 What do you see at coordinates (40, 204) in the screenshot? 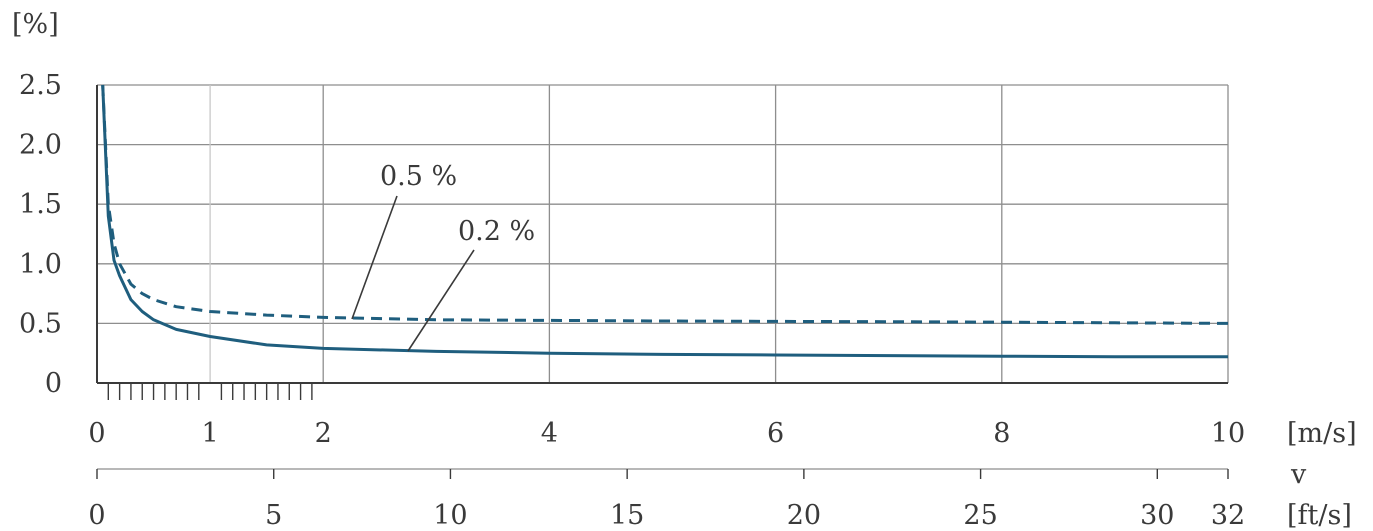
I see `y-tick-label: 1.5` at bounding box center [40, 204].